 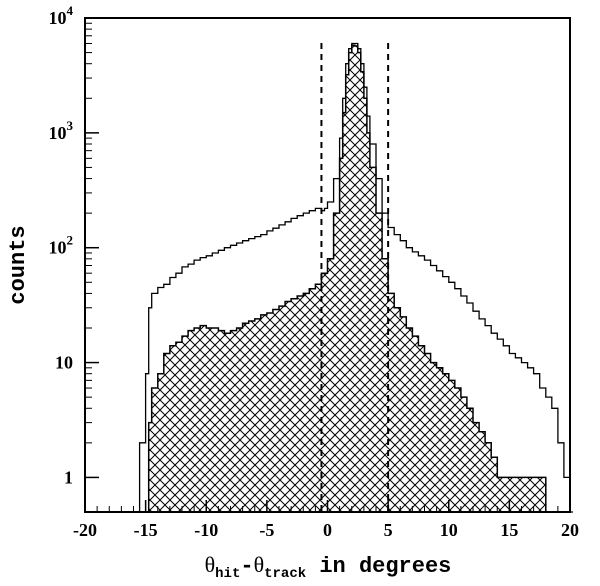 What do you see at coordinates (266, 530) in the screenshot?
I see `x-tick-label: -5` at bounding box center [266, 530].